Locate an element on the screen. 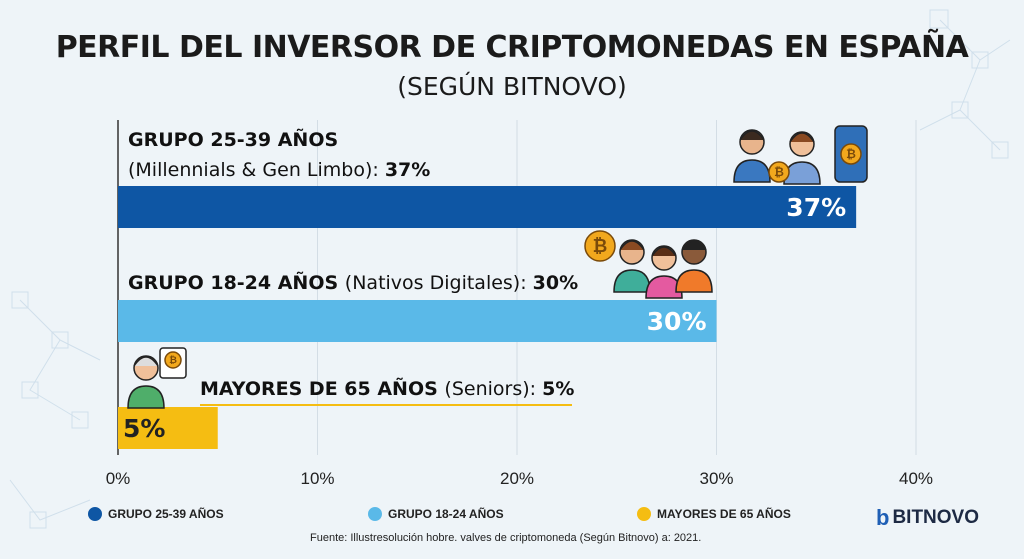  woman-icon is located at coordinates (802, 158).